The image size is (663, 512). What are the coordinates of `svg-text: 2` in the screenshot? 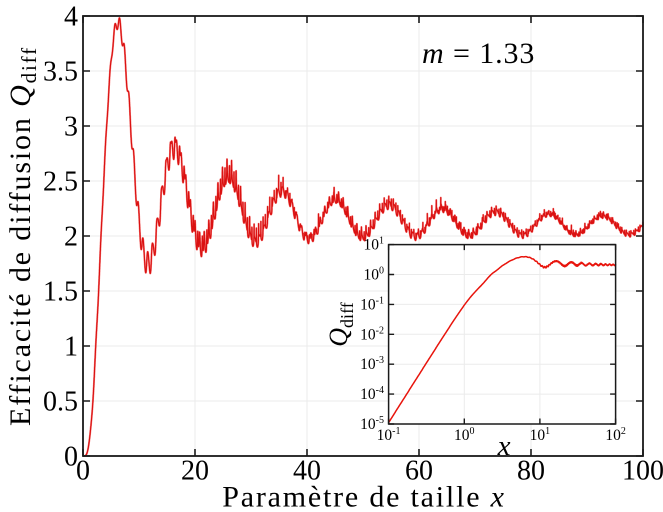 It's located at (71, 237).